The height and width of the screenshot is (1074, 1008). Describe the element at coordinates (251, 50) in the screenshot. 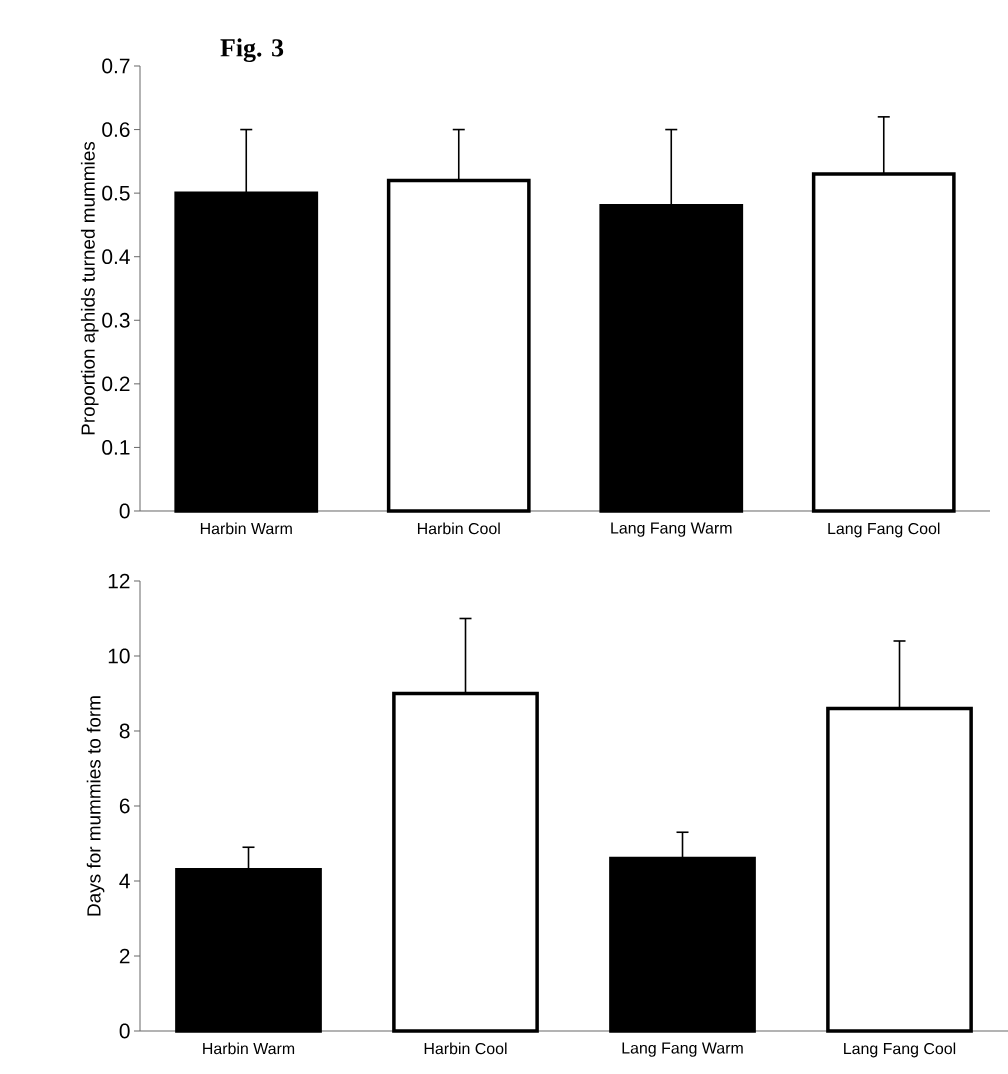

I see `chart-title: Fig. 3` at that location.